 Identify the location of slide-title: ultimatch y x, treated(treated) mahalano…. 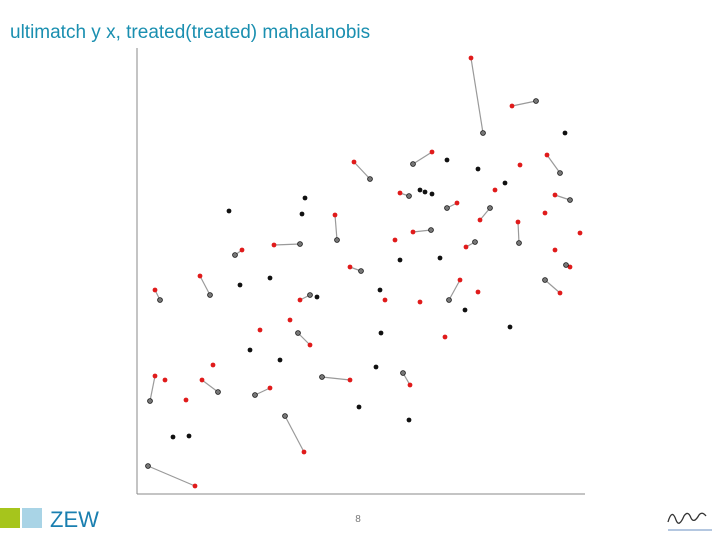
(190, 32).